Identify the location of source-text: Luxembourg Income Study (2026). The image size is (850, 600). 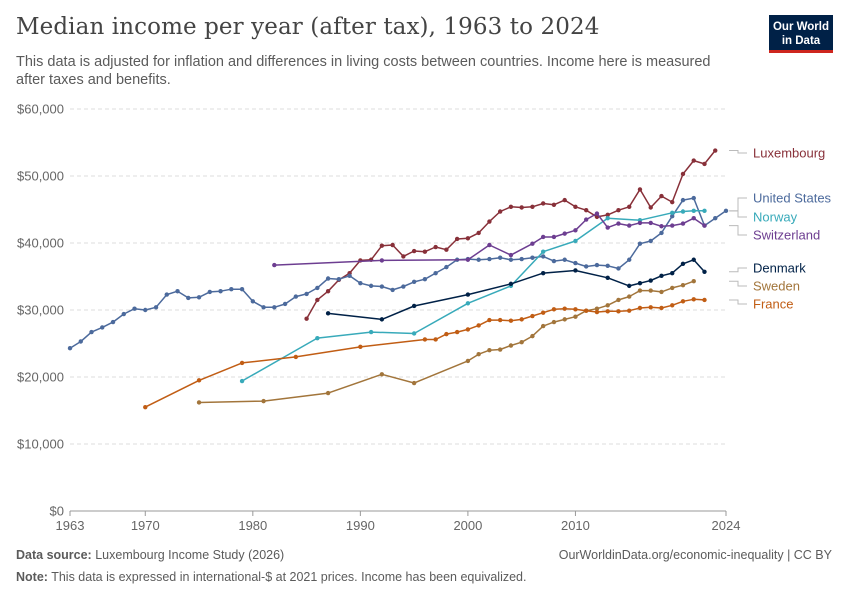
(190, 555).